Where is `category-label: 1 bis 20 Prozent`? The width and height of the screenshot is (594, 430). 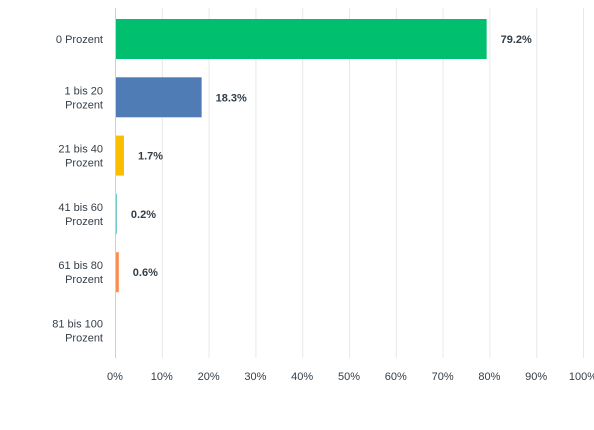
category-label: 1 bis 20 Prozent is located at coordinates (83, 98).